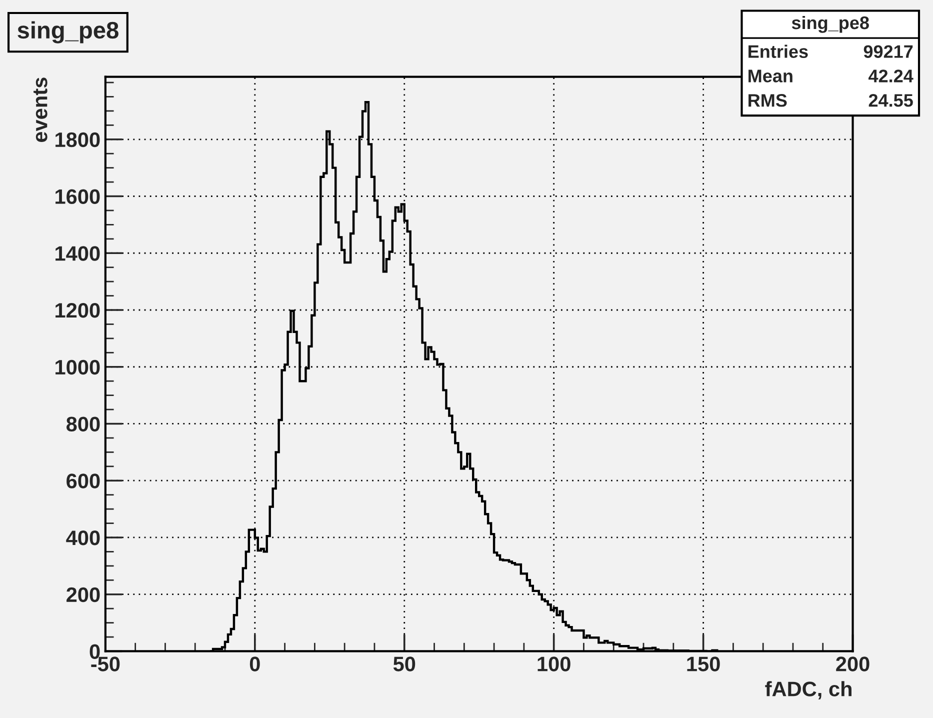  What do you see at coordinates (830, 24) in the screenshot?
I see `text: sing_pe8` at bounding box center [830, 24].